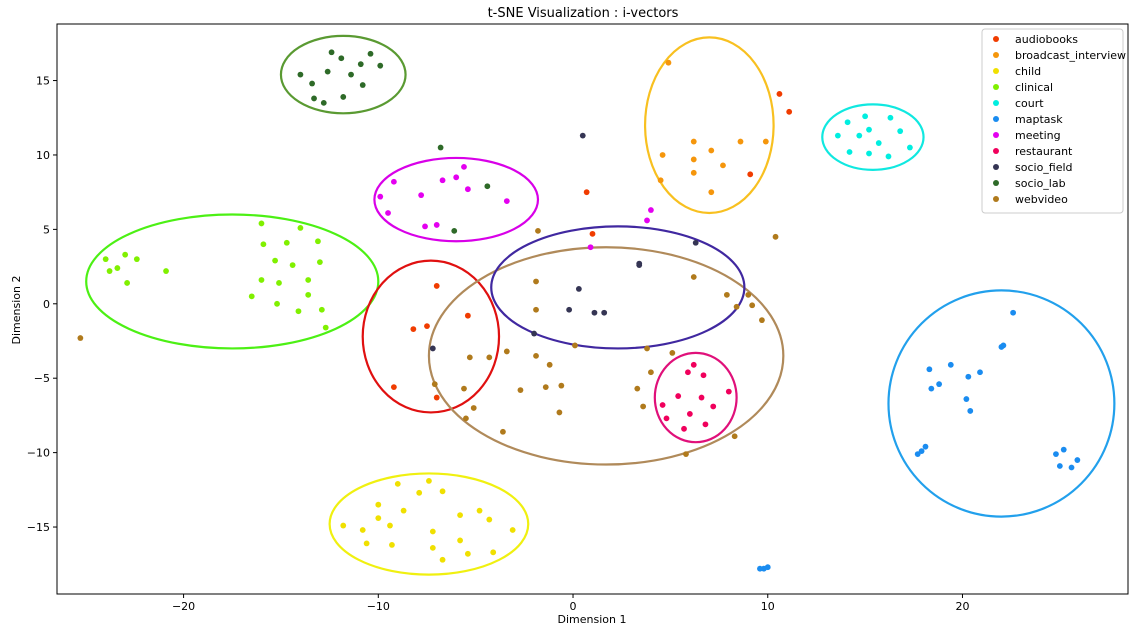  I want to click on legend-marker-audiobooks, so click(996, 39).